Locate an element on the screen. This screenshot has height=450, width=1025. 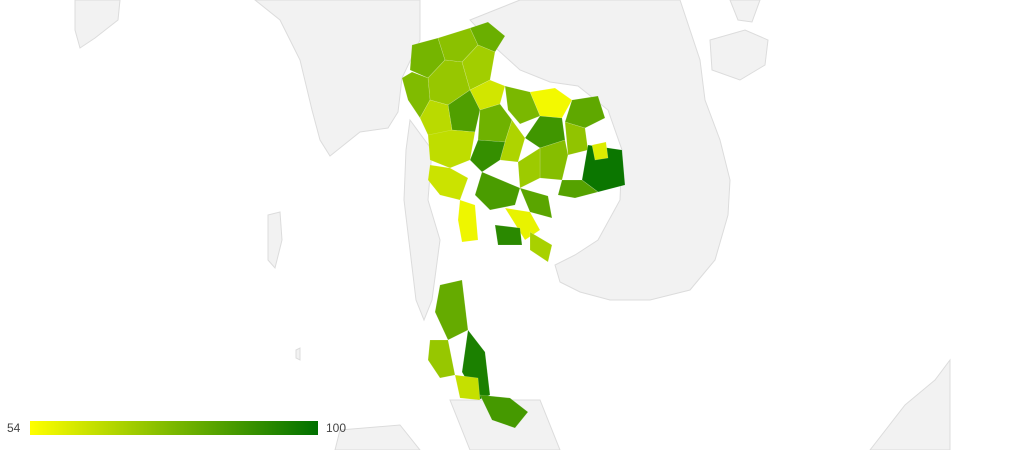
legend: 54 100 is located at coordinates (180, 429).